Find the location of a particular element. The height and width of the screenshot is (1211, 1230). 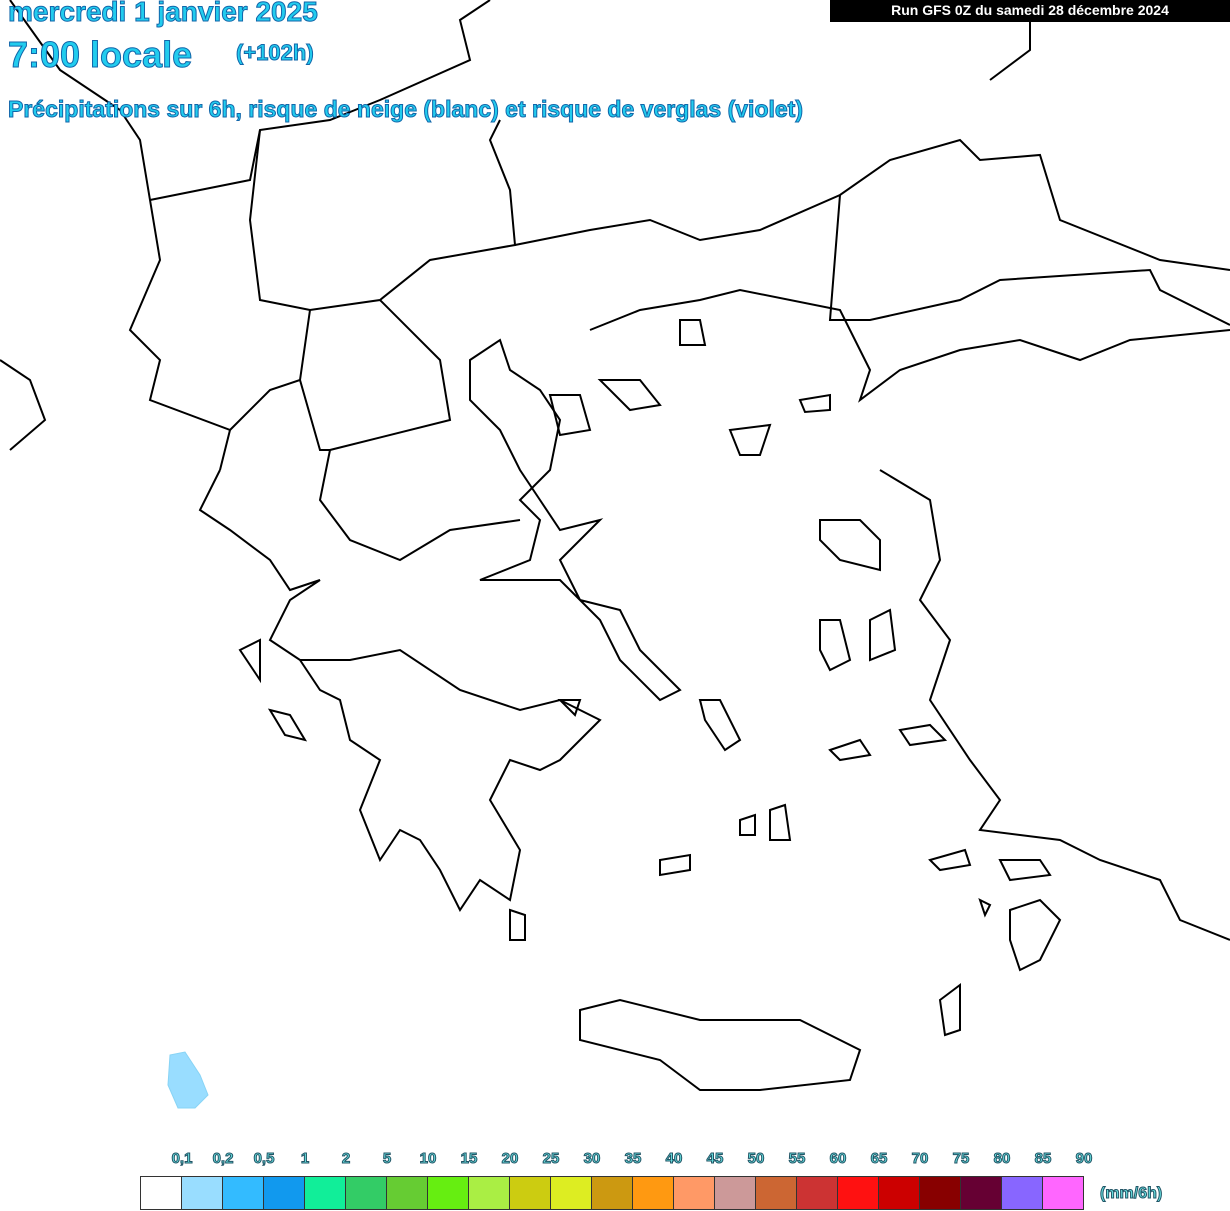

legend-label: 75 is located at coordinates (961, 1159).